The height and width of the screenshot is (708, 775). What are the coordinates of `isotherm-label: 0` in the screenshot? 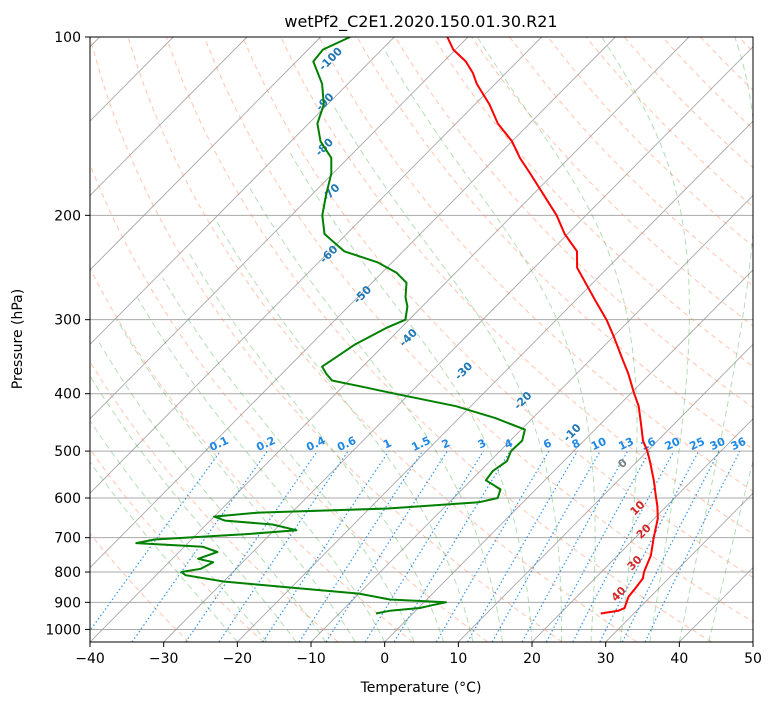 It's located at (622, 463).